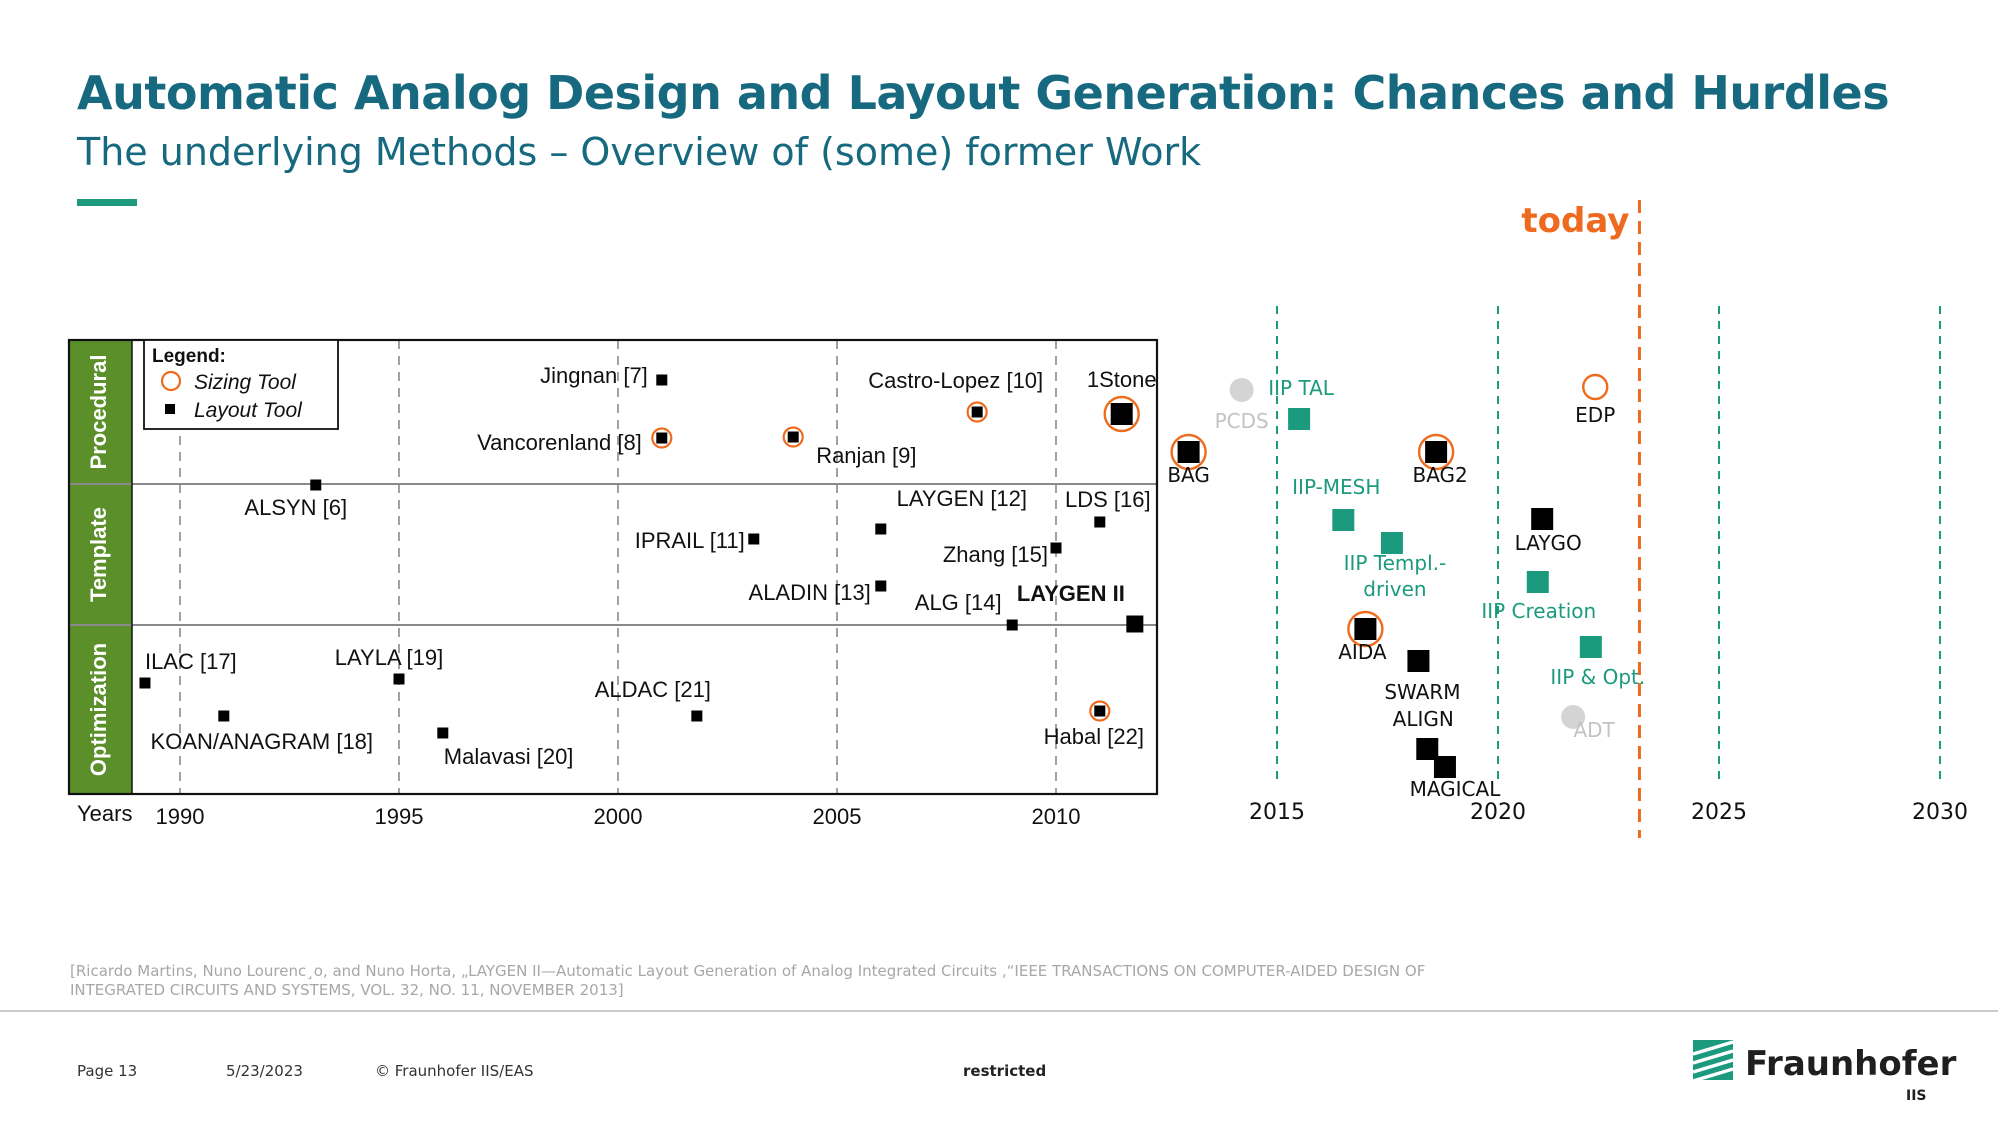  What do you see at coordinates (955, 380) in the screenshot?
I see `label-castro-lopez-10: Castro-Lopez [10]` at bounding box center [955, 380].